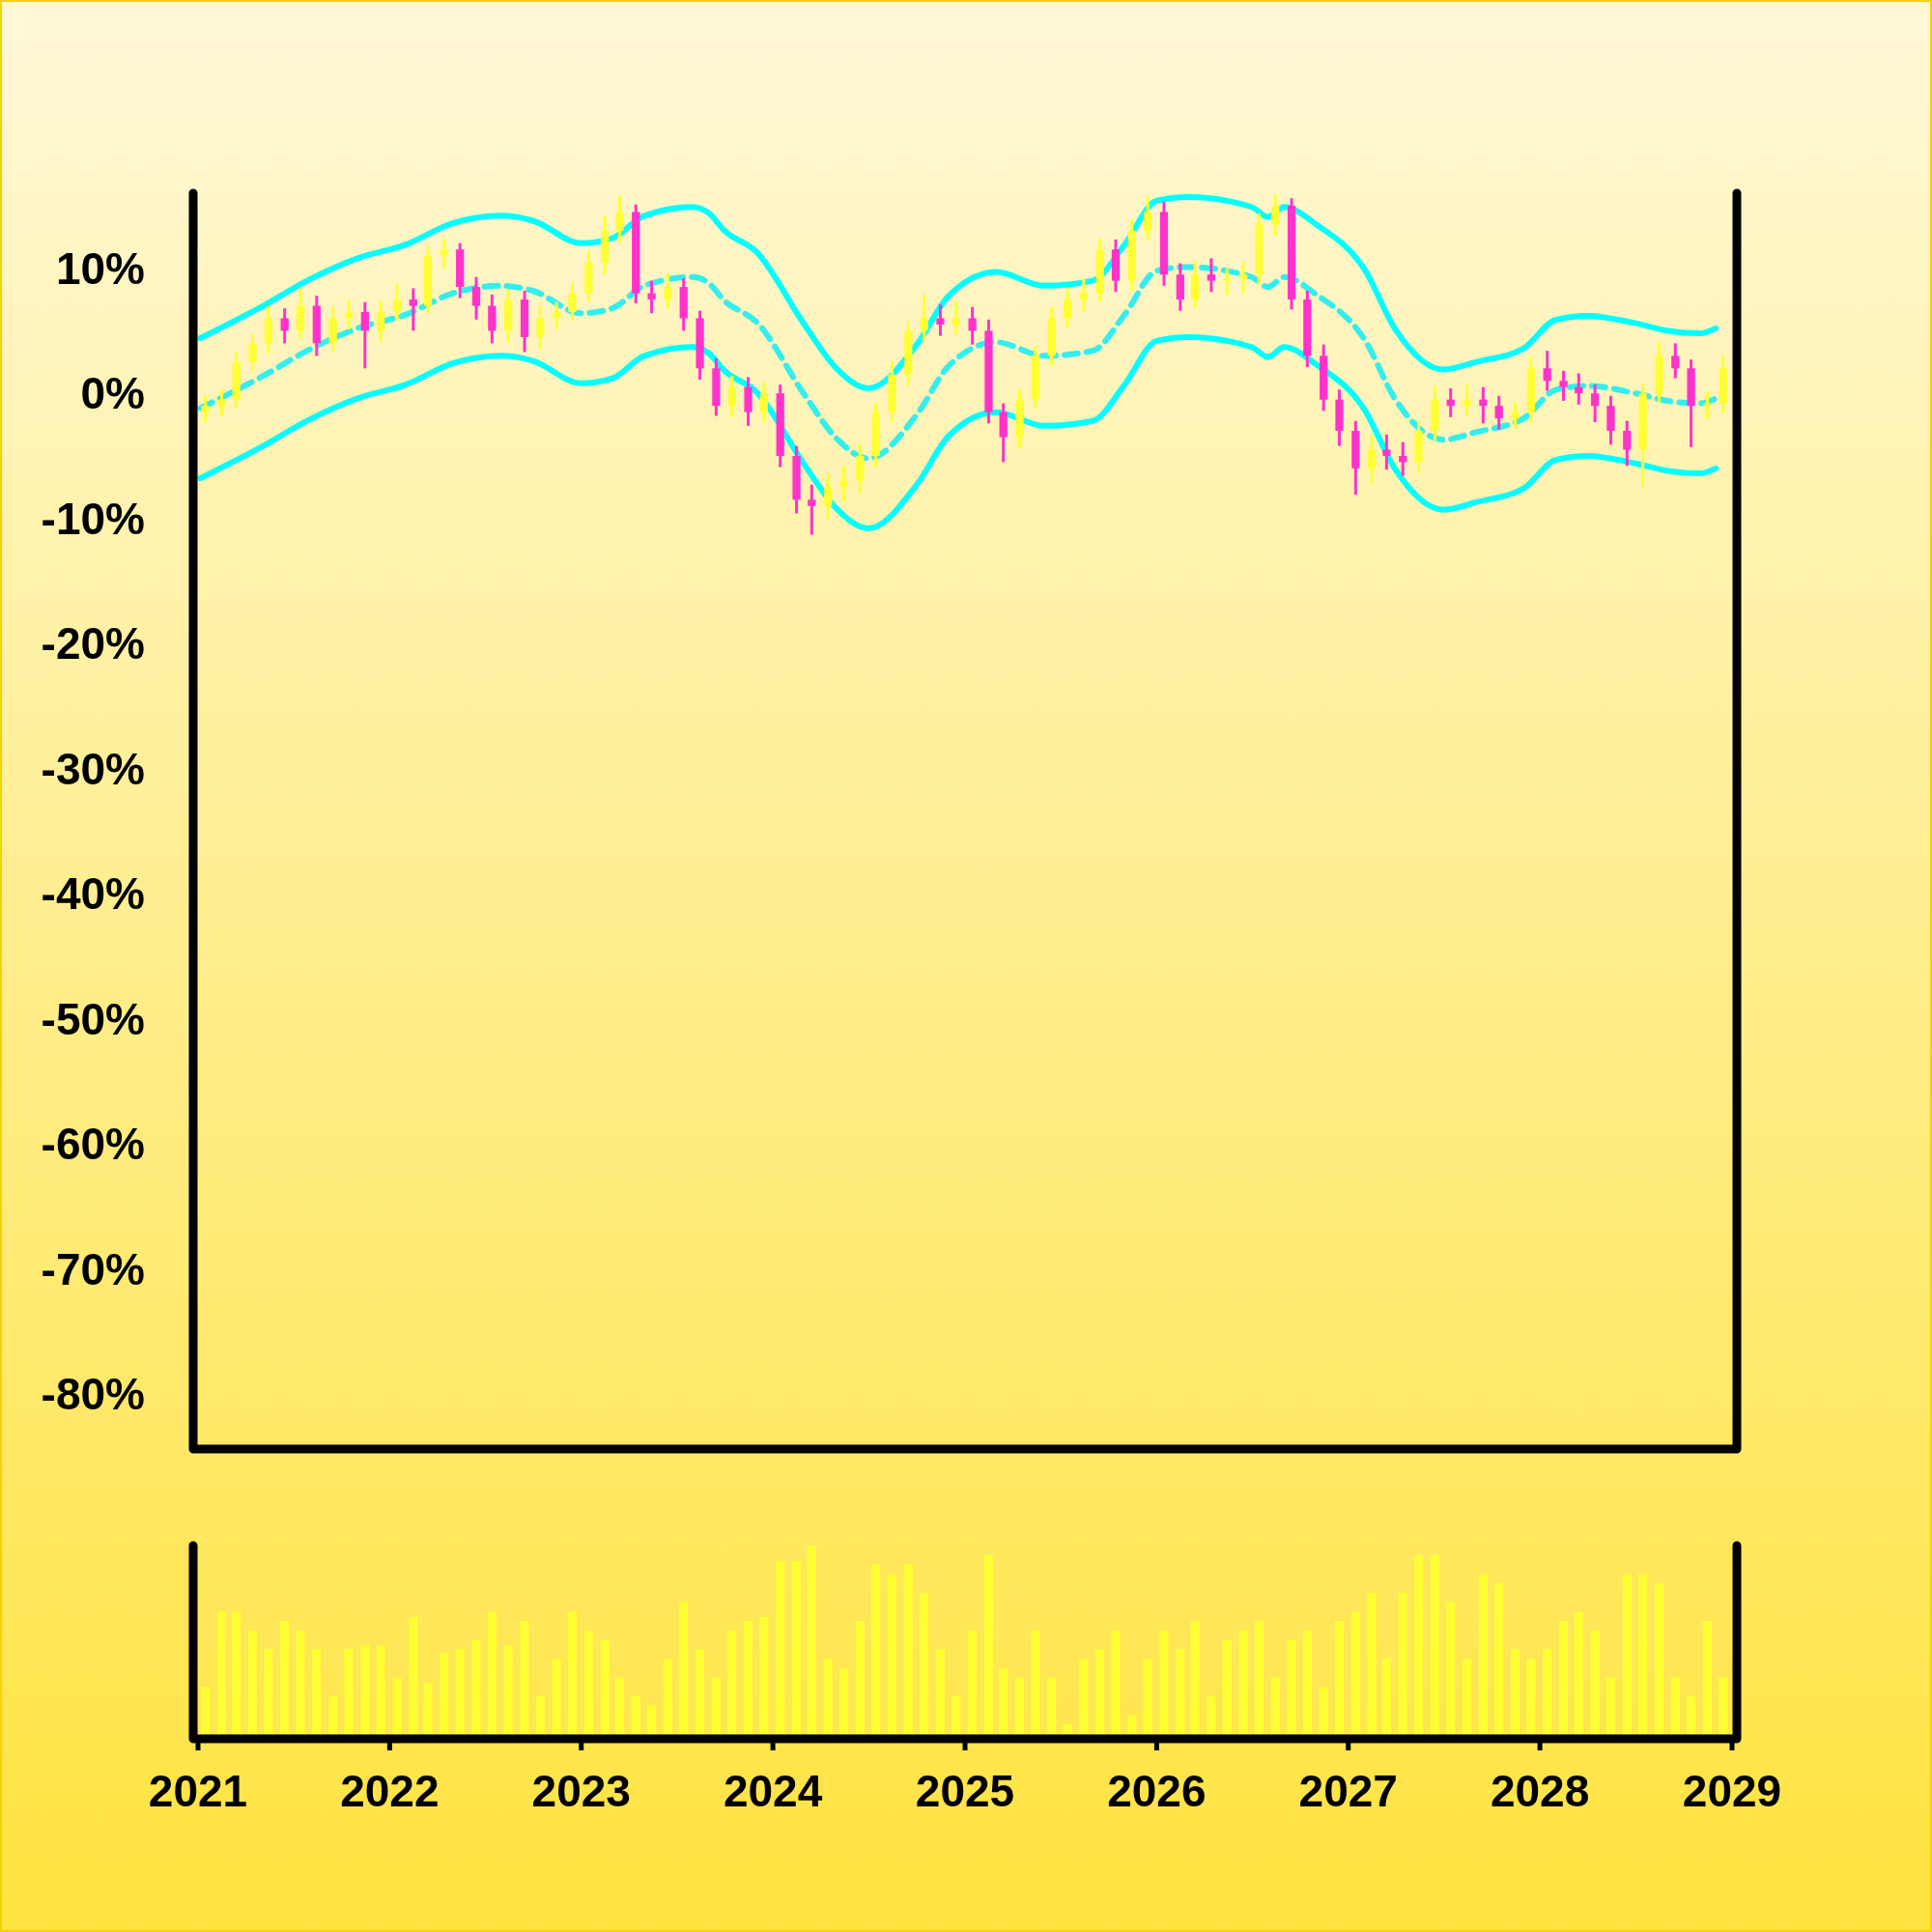 This screenshot has height=1932, width=1932. What do you see at coordinates (112, 393) in the screenshot?
I see `y-tick-label: 0%` at bounding box center [112, 393].